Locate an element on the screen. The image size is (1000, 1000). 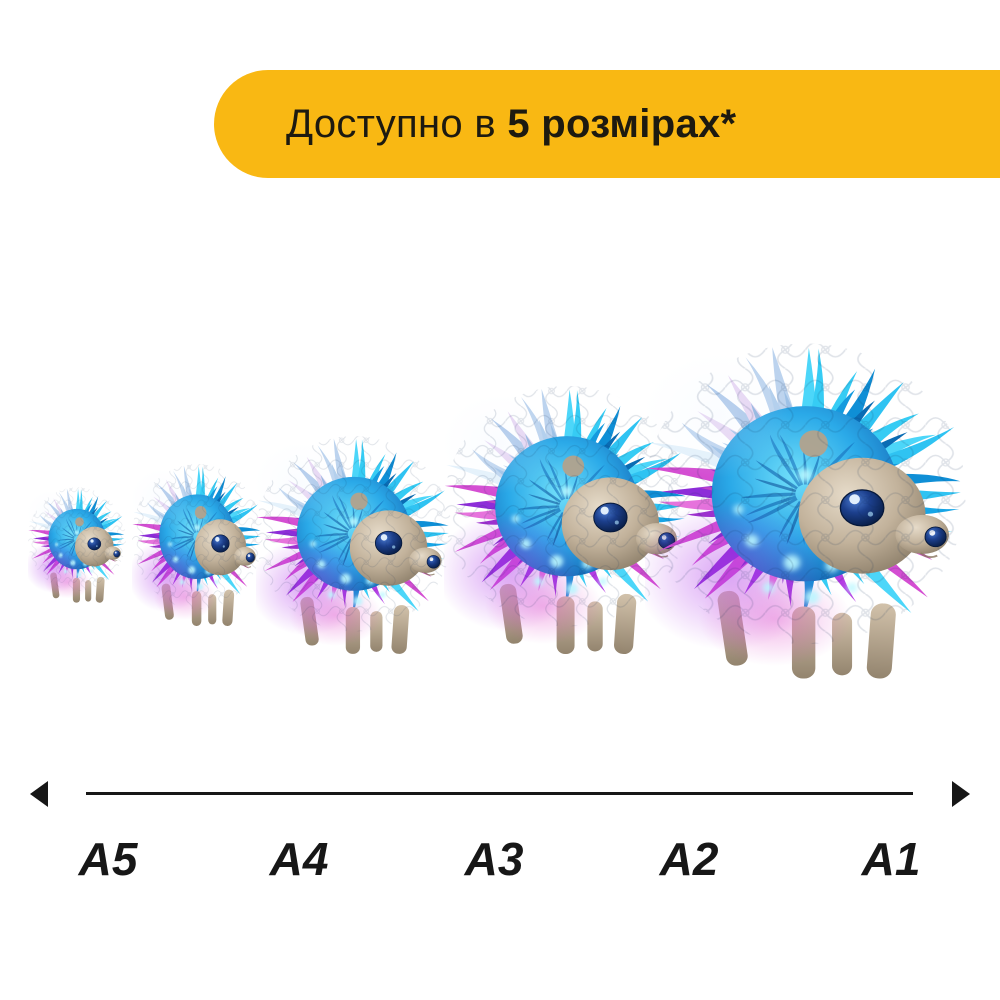
arrow-right-icon is located at coordinates (961, 794).